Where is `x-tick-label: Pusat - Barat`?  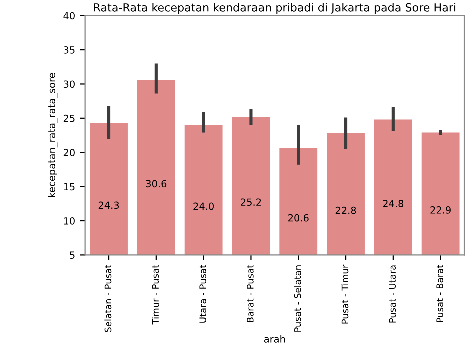 x-tick-label: Pusat - Barat is located at coordinates (440, 293).